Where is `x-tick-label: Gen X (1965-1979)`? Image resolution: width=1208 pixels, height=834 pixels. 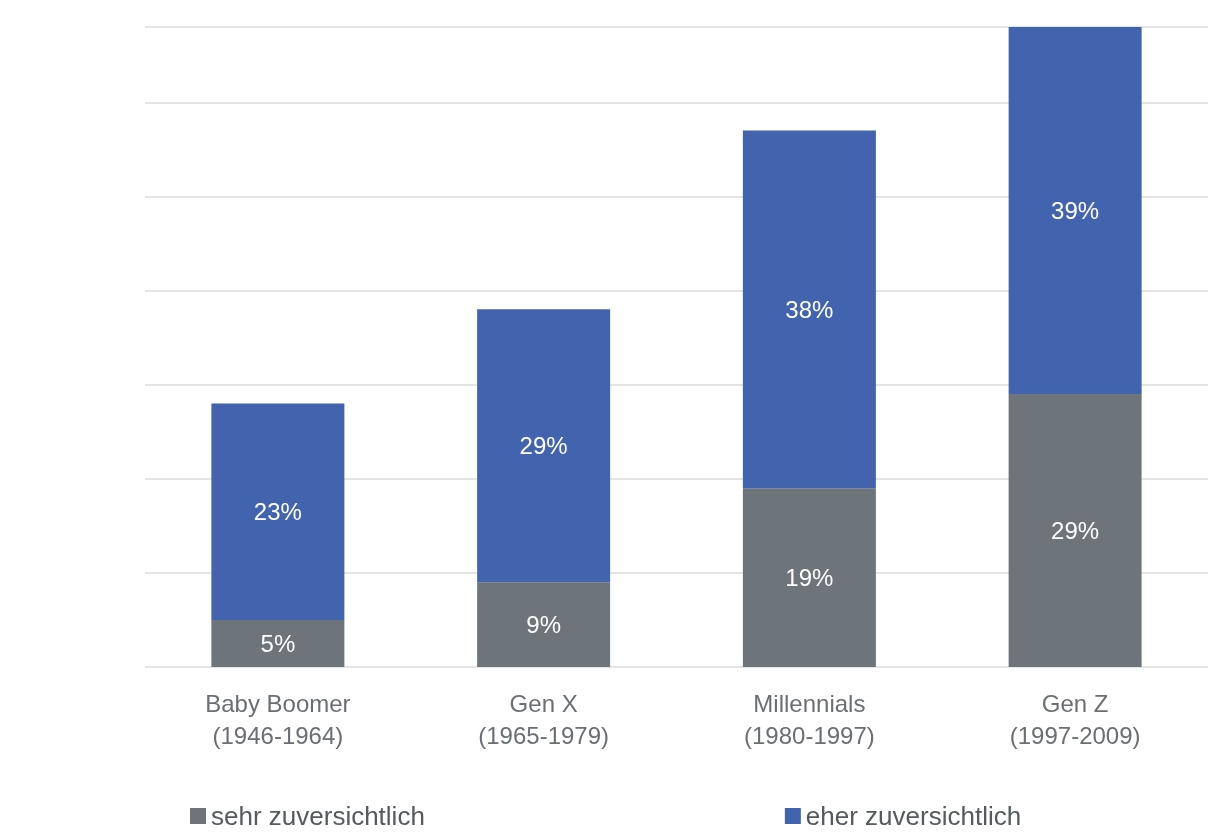 x-tick-label: Gen X (1965-1979) is located at coordinates (544, 719).